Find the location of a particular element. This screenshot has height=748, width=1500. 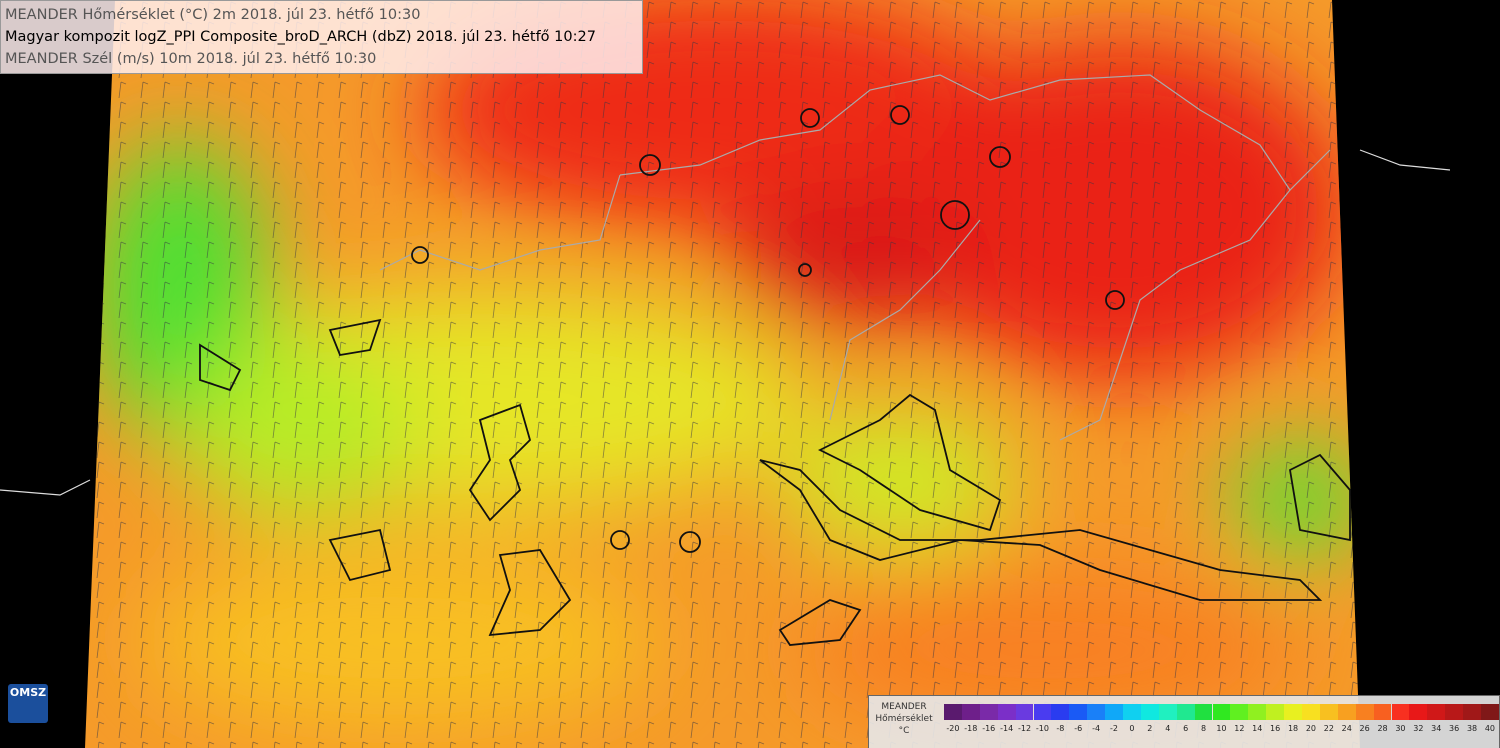

legend-tick-label: -16 is located at coordinates (989, 728).